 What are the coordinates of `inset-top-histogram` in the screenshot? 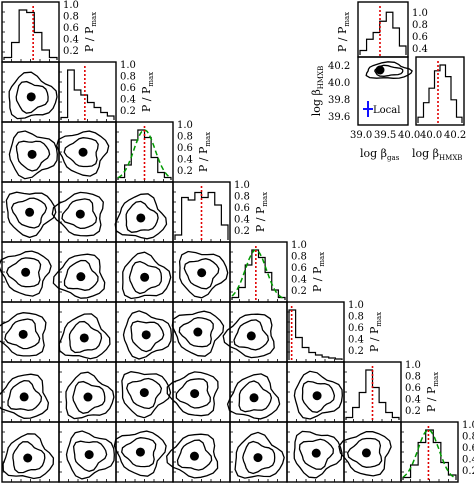 It's located at (383, 33).